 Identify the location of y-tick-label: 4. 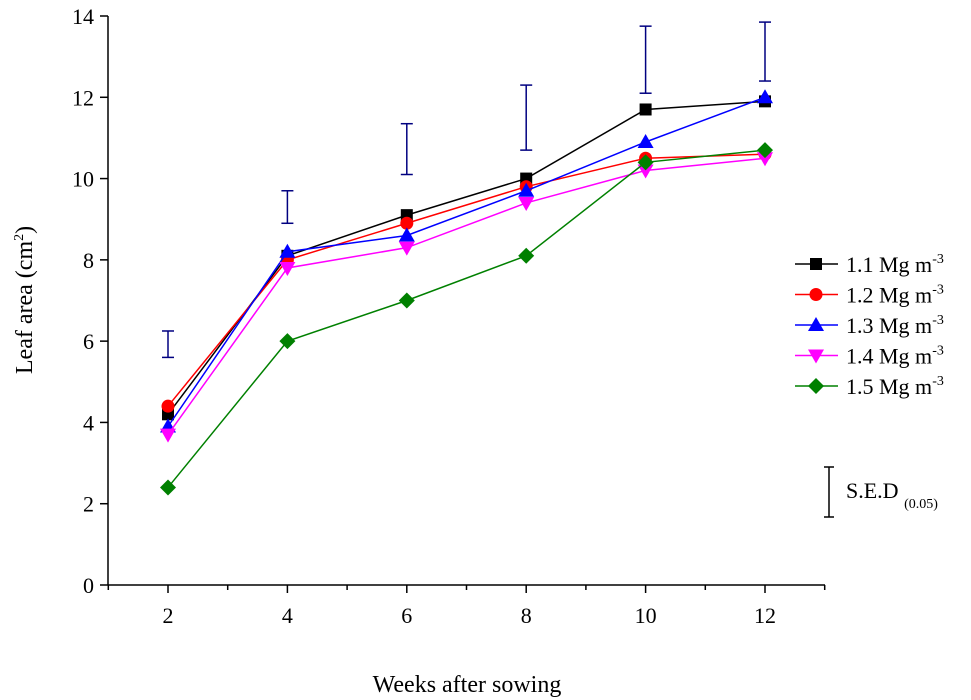
(88, 422).